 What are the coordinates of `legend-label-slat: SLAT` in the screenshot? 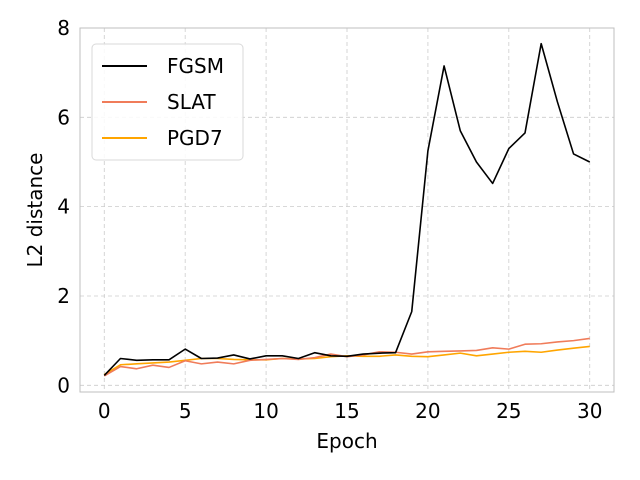 It's located at (191, 102).